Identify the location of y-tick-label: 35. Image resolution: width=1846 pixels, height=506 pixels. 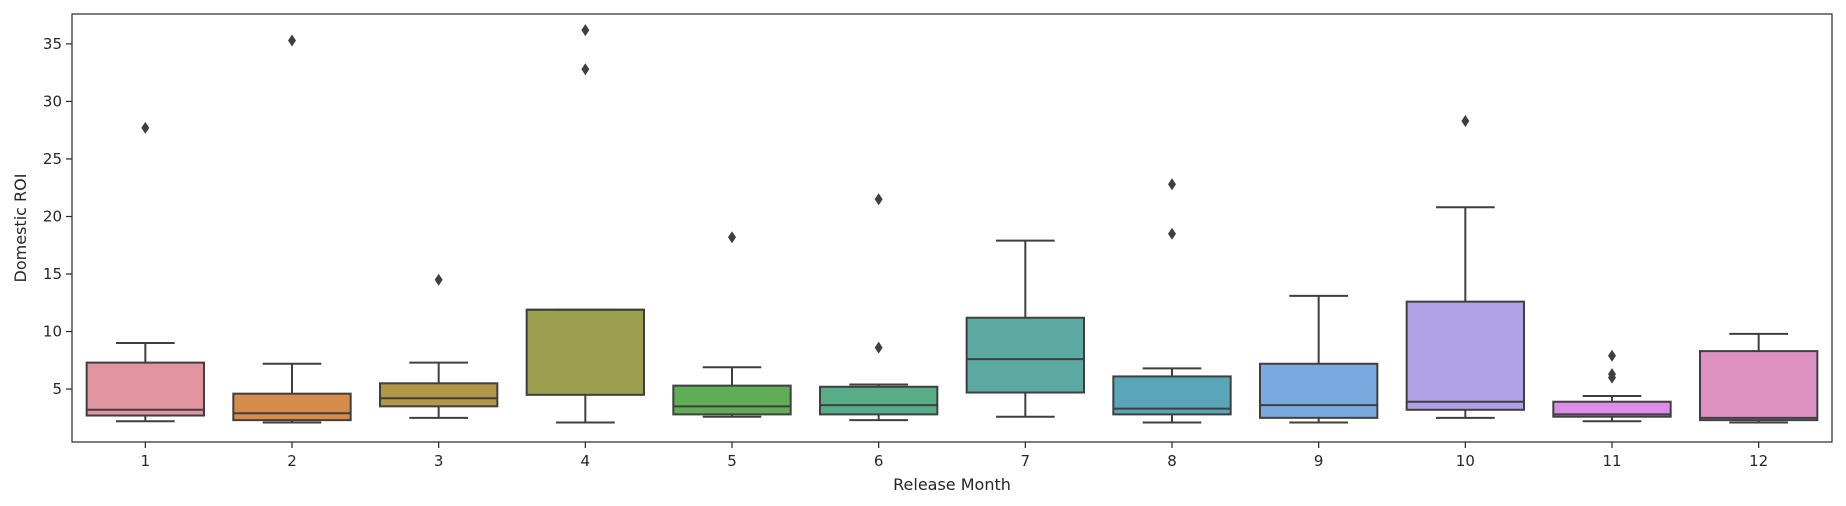
(52, 44).